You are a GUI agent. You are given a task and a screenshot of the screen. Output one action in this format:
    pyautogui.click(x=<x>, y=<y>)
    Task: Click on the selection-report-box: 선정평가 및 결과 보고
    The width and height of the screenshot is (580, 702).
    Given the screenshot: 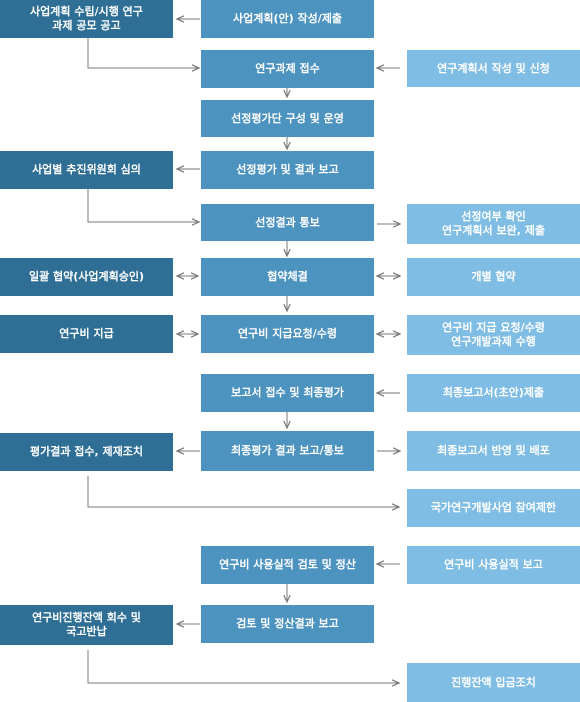 What is the action you would take?
    pyautogui.click(x=287, y=170)
    